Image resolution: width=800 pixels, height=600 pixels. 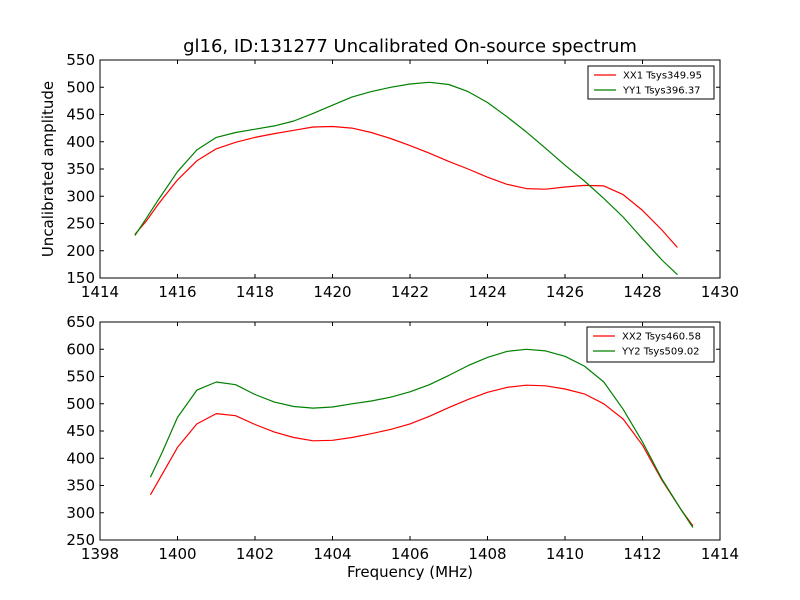 What do you see at coordinates (642, 292) in the screenshot?
I see `x-tick-label: 1428` at bounding box center [642, 292].